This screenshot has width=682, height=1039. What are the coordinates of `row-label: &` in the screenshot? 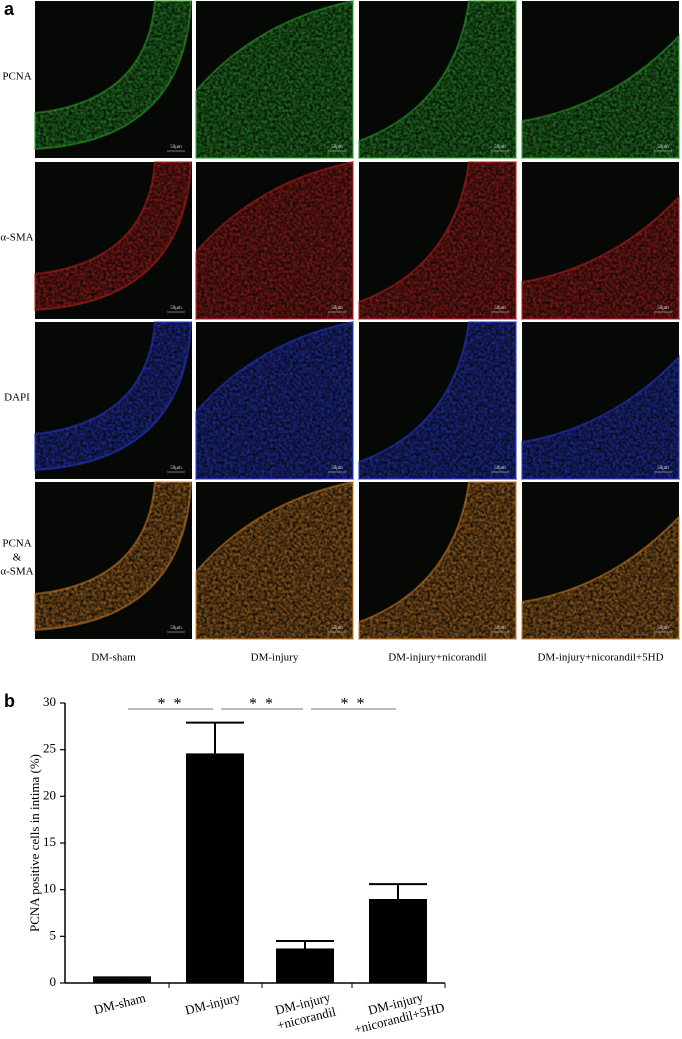 It's located at (17, 558).